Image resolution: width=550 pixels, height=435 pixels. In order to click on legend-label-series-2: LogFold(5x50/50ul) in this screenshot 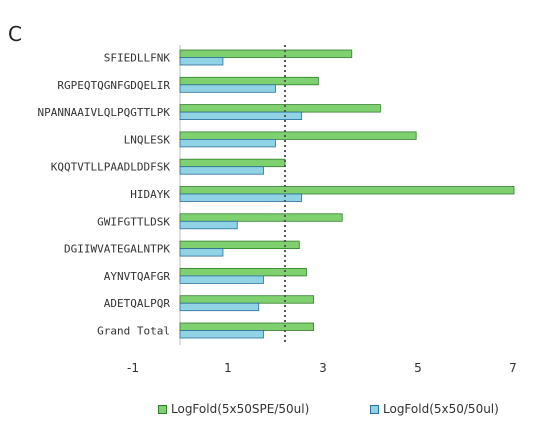, I will do `click(441, 409)`.